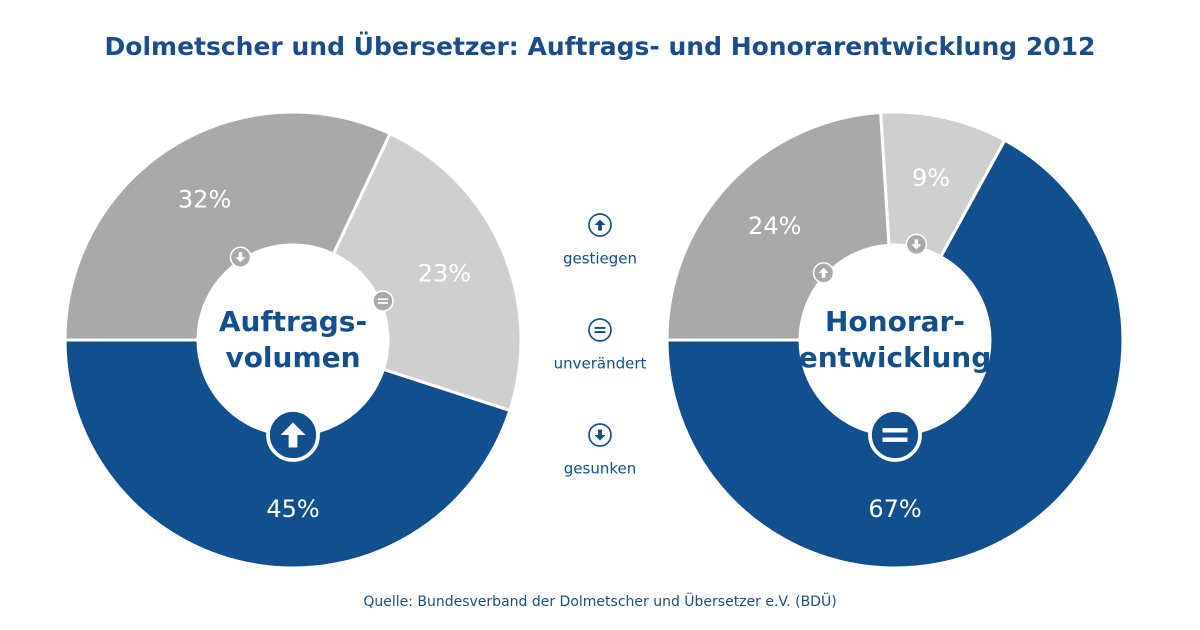 This screenshot has height=630, width=1200. I want to click on legend-label: gestiegen, so click(600, 259).